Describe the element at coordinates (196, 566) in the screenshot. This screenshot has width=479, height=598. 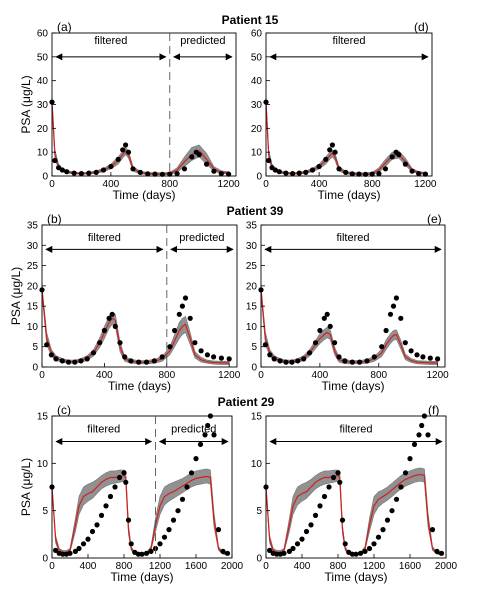
I see `x-tick-label: 1600` at that location.